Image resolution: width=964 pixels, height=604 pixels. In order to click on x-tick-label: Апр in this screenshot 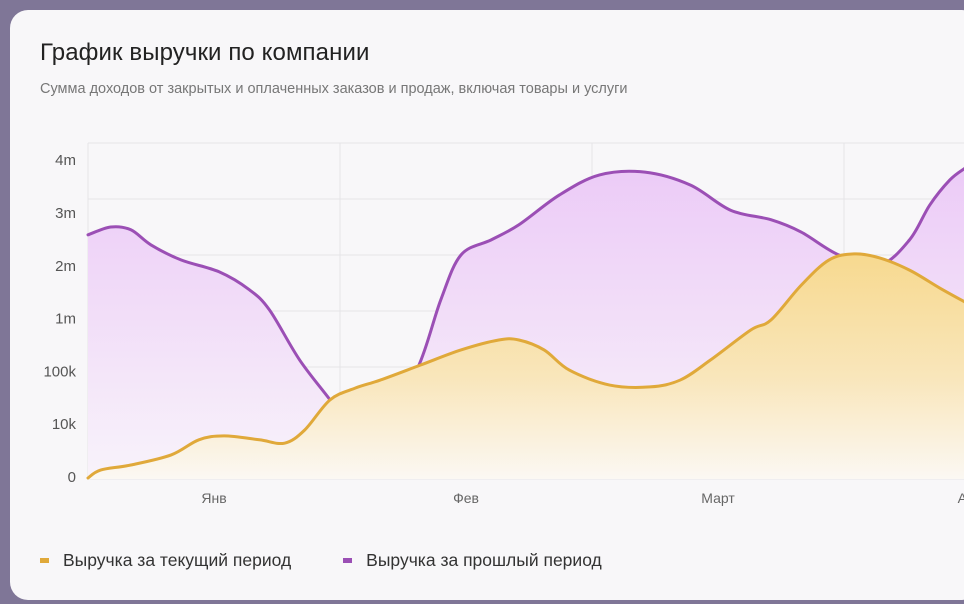, I will do `click(961, 498)`.